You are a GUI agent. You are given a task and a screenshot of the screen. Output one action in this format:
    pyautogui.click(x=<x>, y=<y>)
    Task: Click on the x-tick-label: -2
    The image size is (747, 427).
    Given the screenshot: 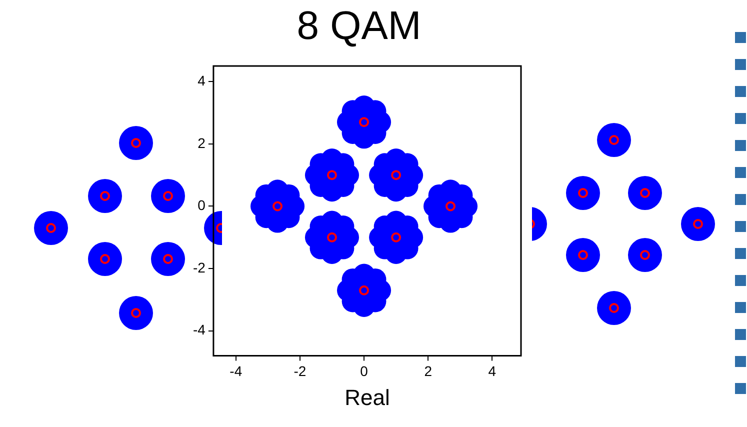 What is the action you would take?
    pyautogui.click(x=300, y=371)
    